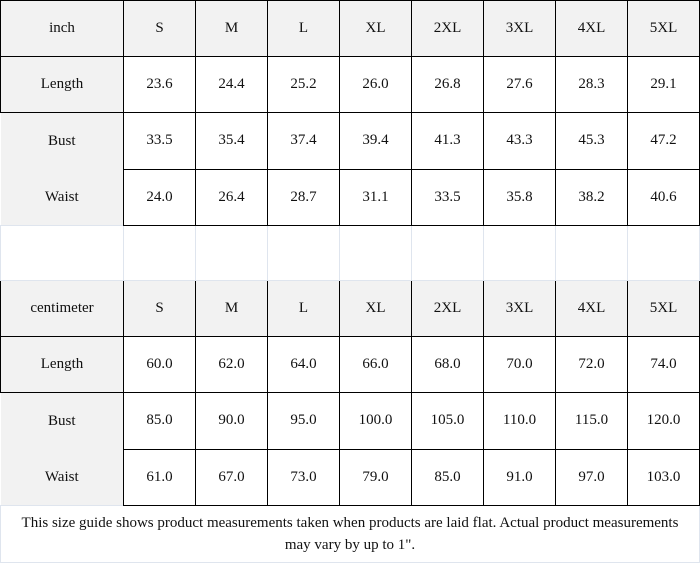 The width and height of the screenshot is (700, 563). What do you see at coordinates (303, 421) in the screenshot?
I see `measurement-cell: 95.0` at bounding box center [303, 421].